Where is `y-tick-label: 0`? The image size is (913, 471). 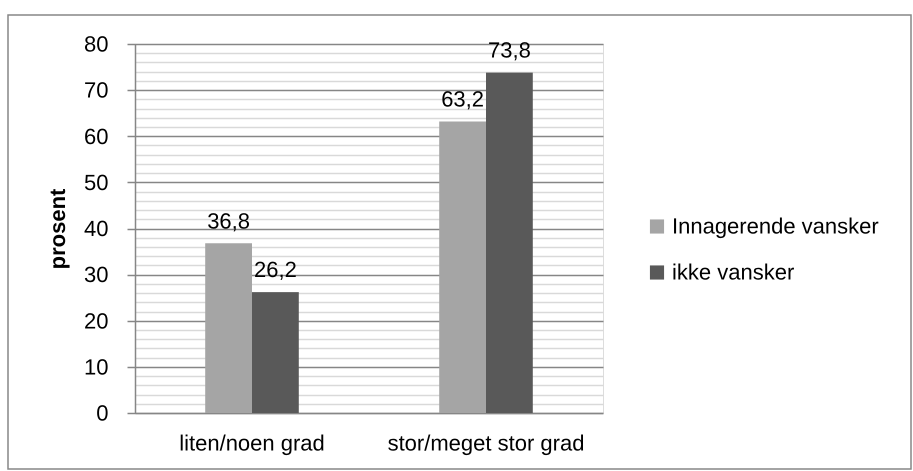 y-tick-label: 0 is located at coordinates (102, 413).